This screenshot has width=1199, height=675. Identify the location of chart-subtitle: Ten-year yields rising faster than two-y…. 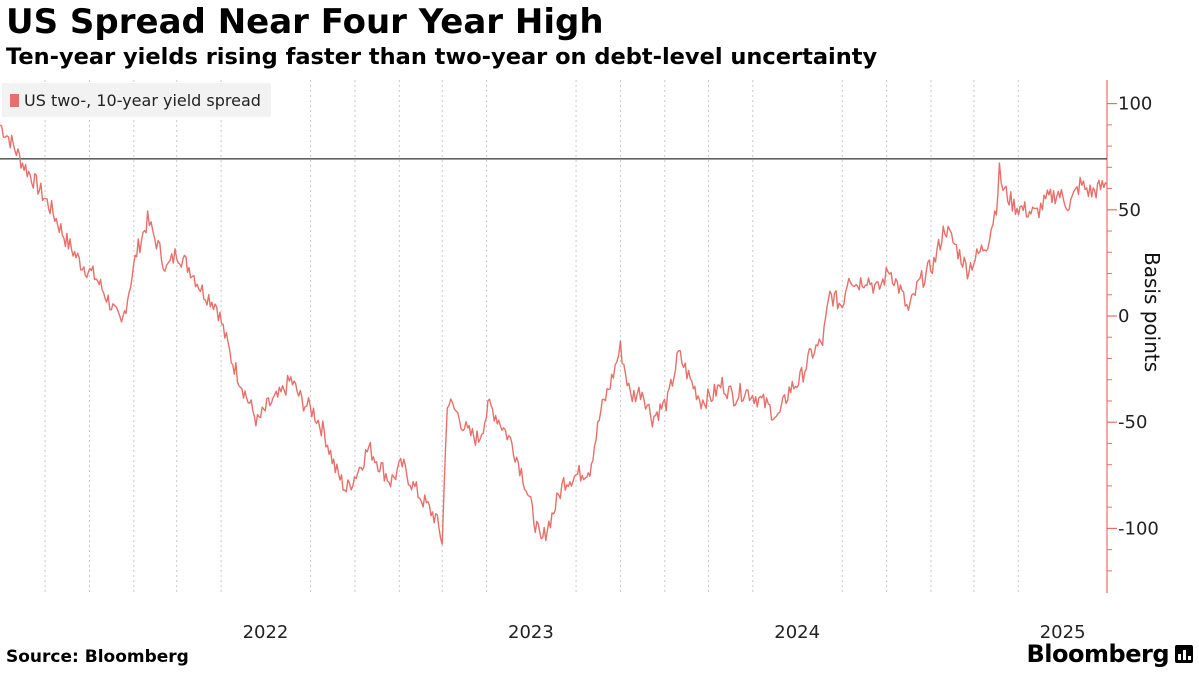
(442, 57).